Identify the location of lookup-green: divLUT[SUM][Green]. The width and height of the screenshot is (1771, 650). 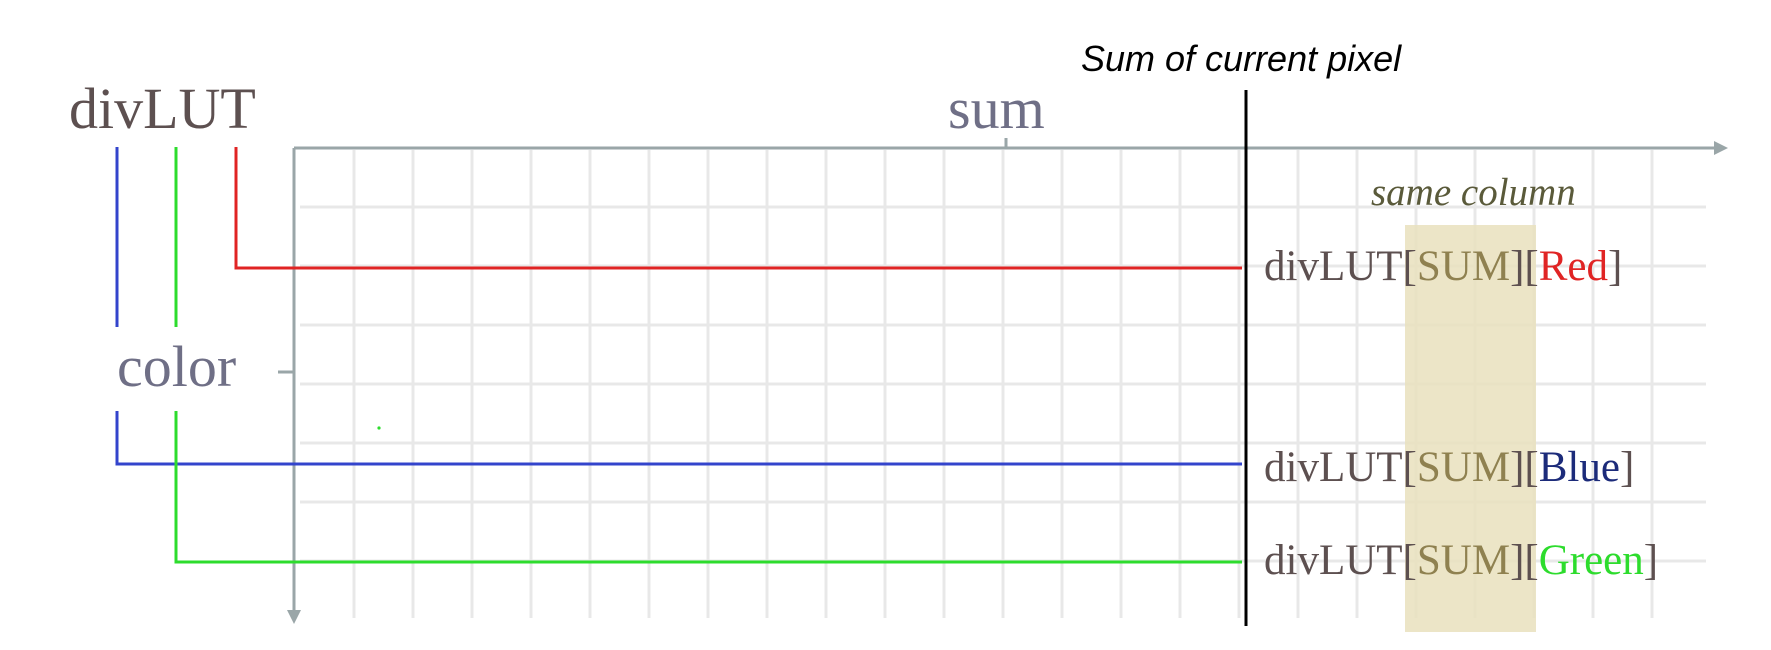
(1461, 560).